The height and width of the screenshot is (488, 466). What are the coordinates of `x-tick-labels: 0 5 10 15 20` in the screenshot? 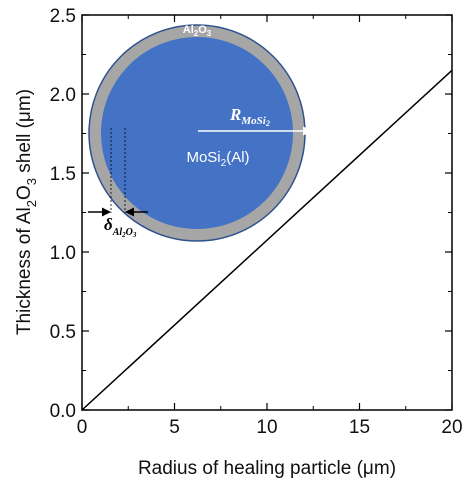 It's located at (270, 427).